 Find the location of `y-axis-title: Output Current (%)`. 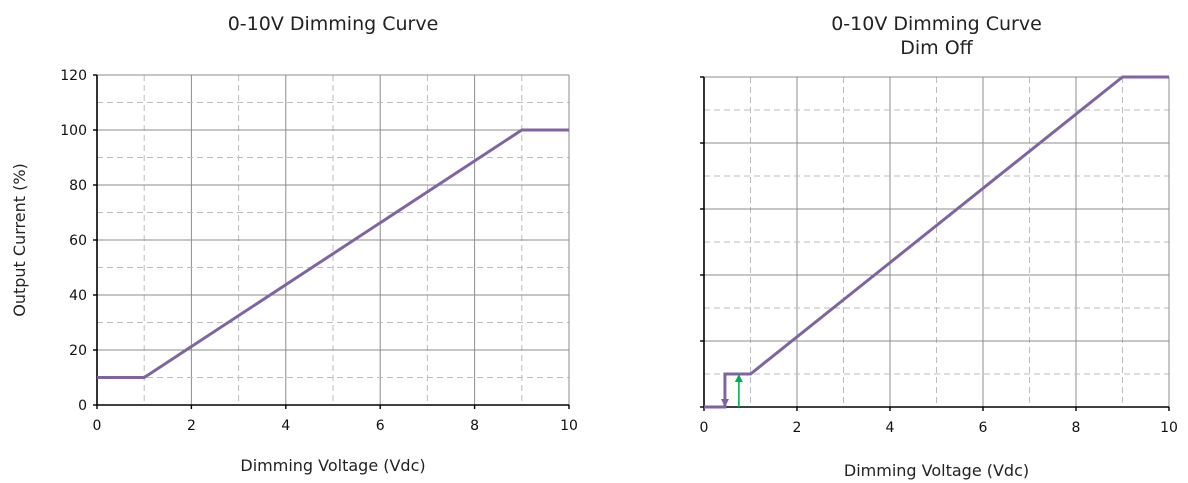

y-axis-title: Output Current (%) is located at coordinates (19, 240).